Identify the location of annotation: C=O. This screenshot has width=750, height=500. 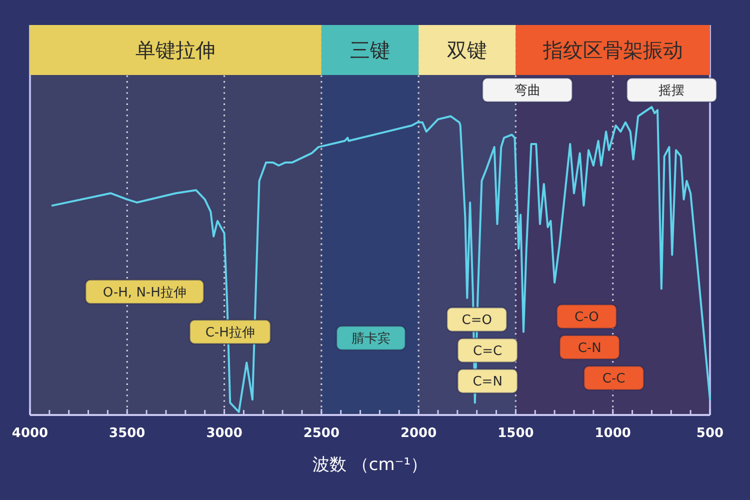
(477, 320).